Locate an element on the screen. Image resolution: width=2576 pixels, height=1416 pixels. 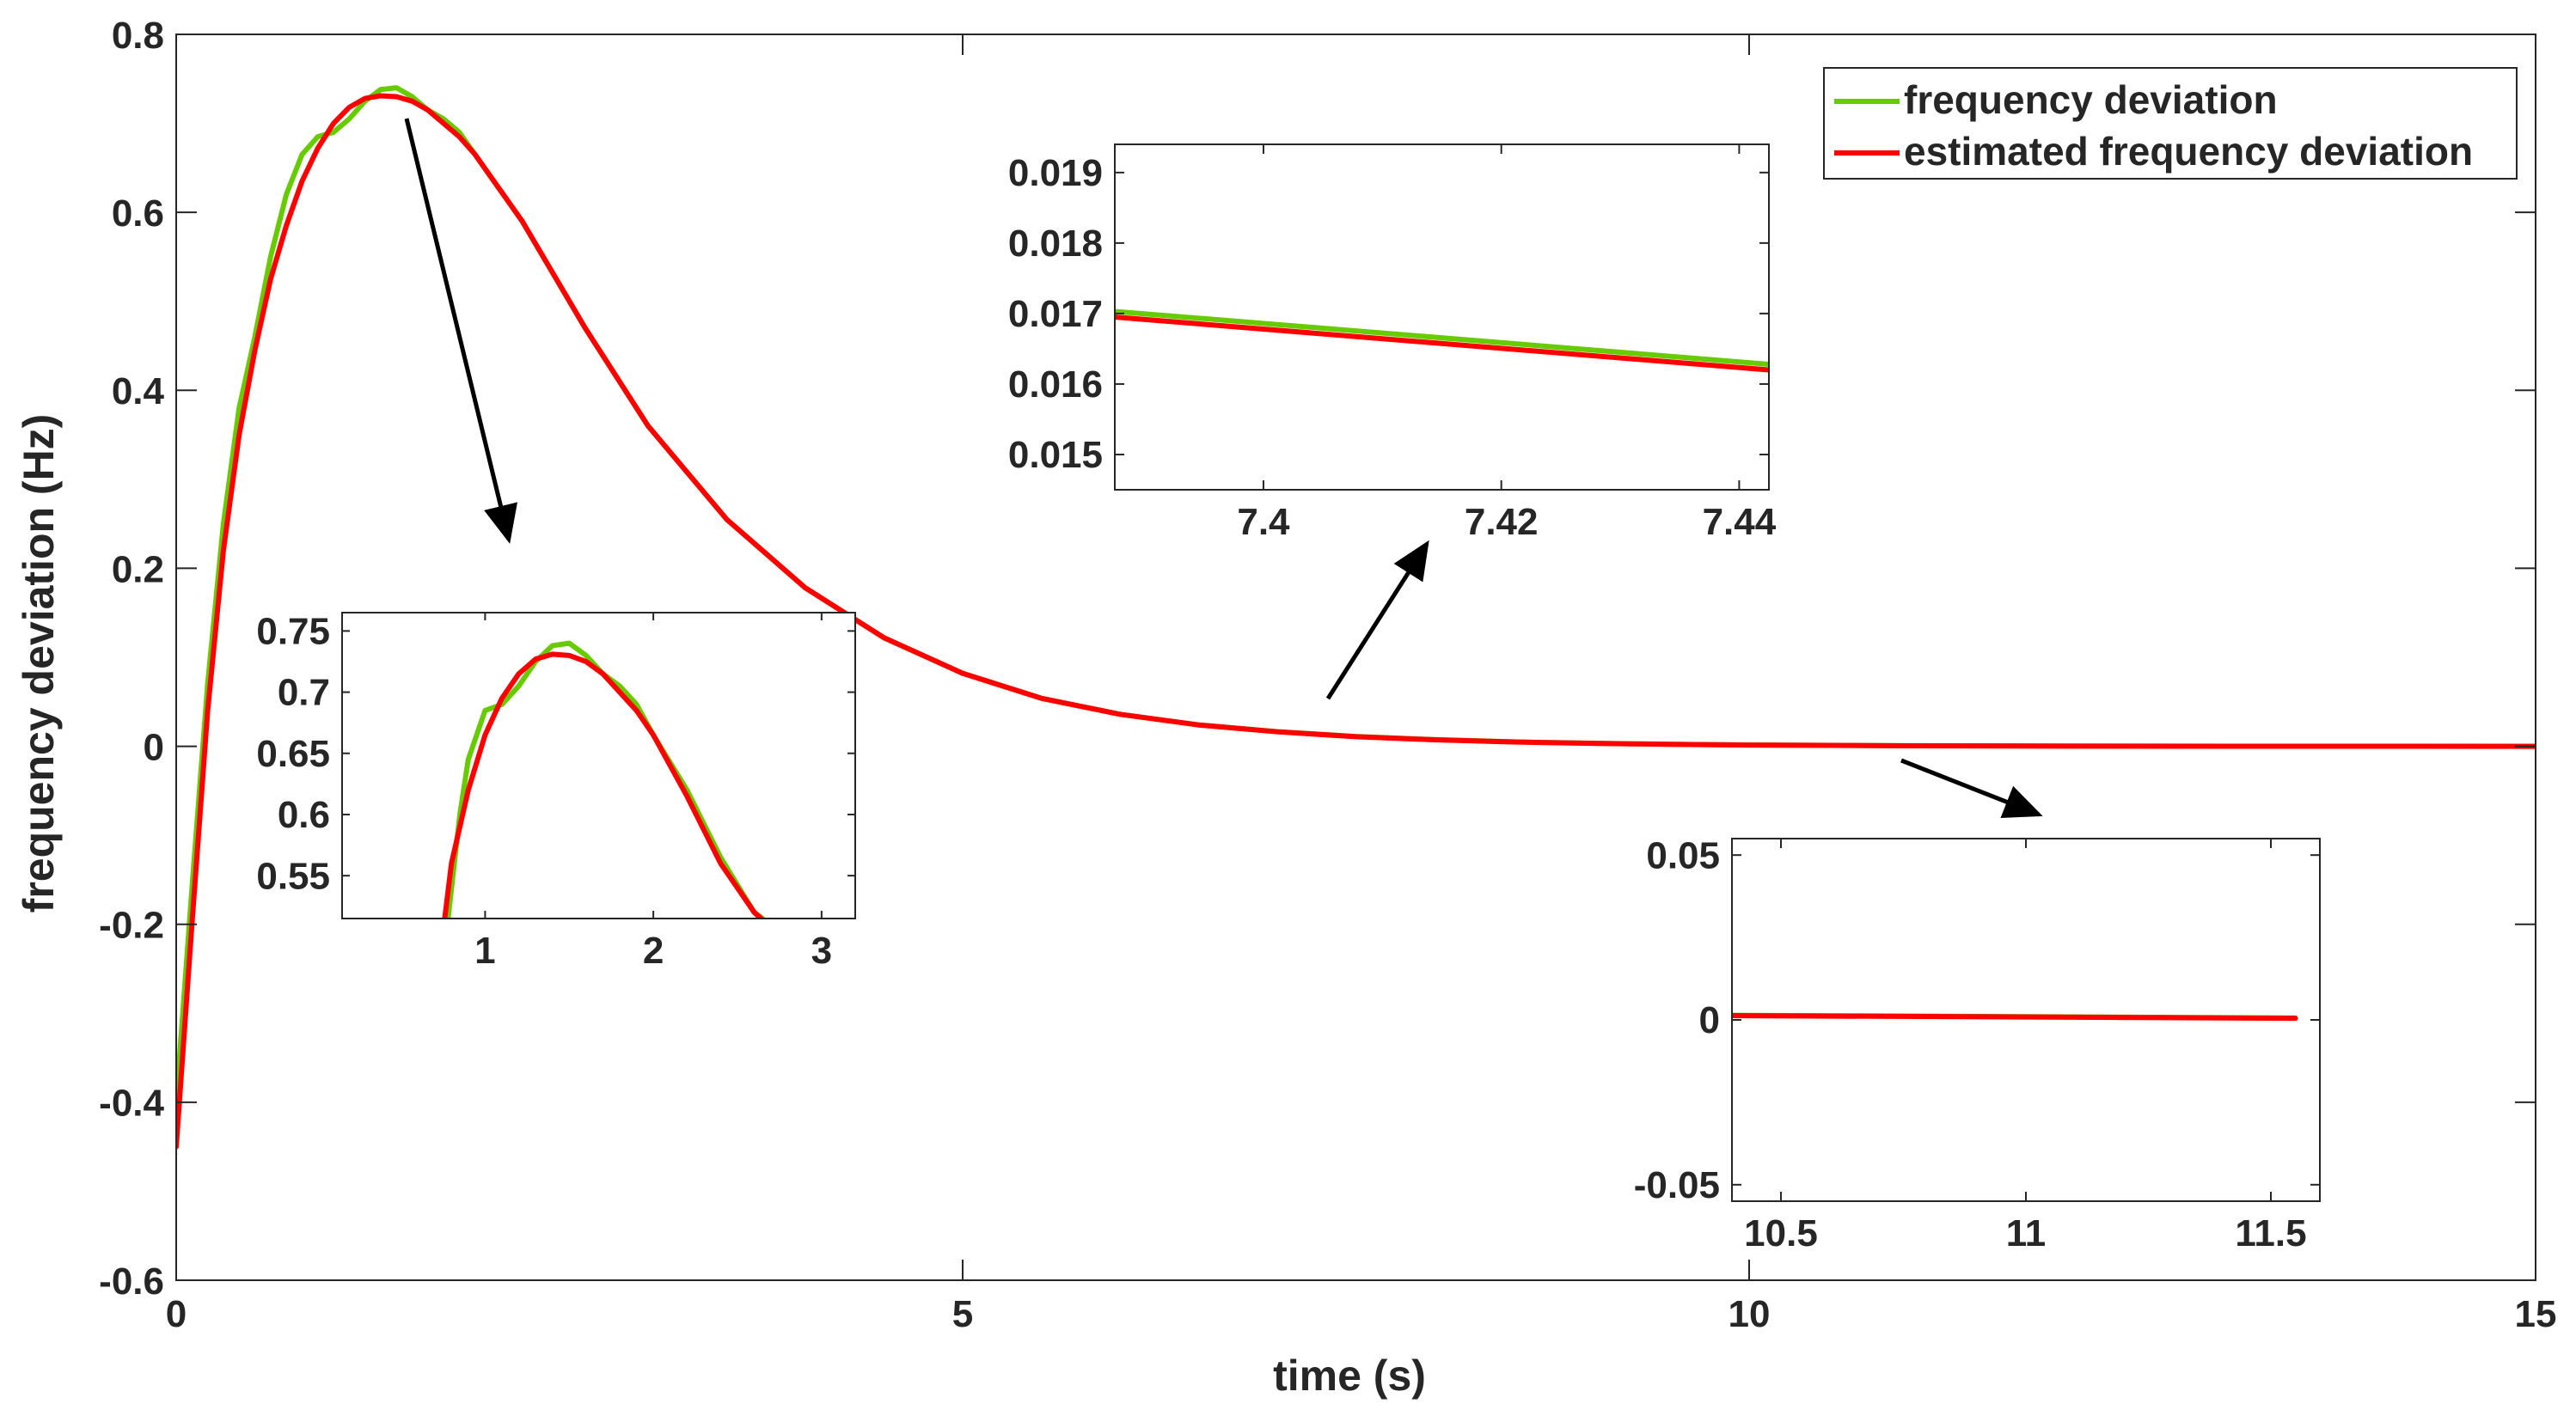
inset-tail-xtick-label: 11.5 is located at coordinates (2270, 1233).